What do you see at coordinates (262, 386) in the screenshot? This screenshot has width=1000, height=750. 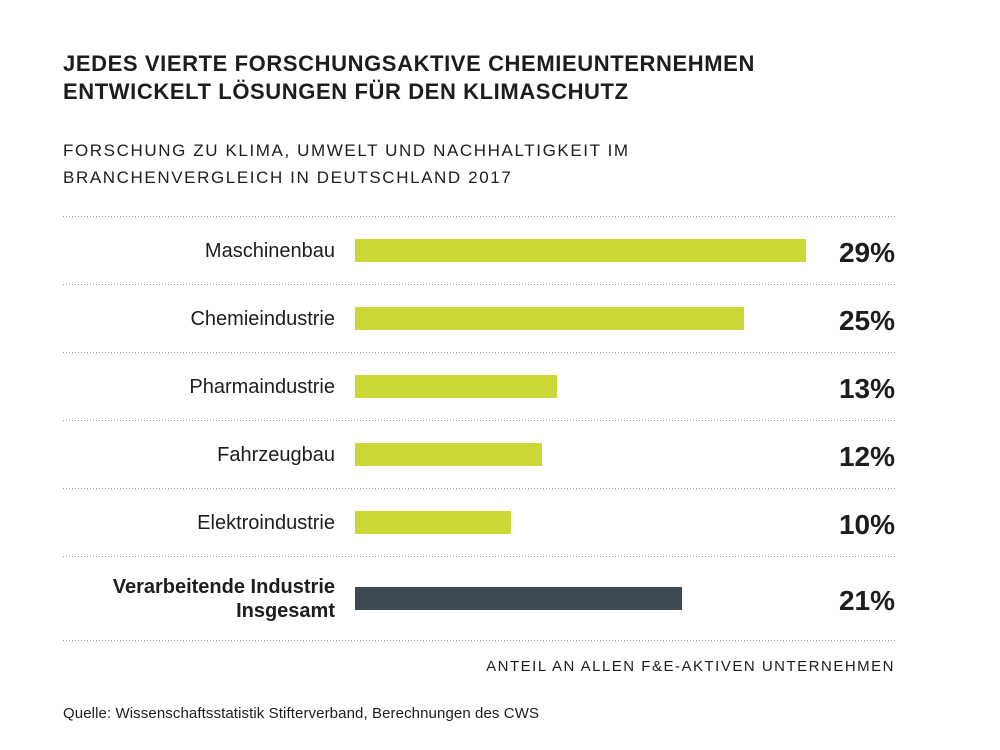 I see `category-label-line: Pharmaindustrie` at bounding box center [262, 386].